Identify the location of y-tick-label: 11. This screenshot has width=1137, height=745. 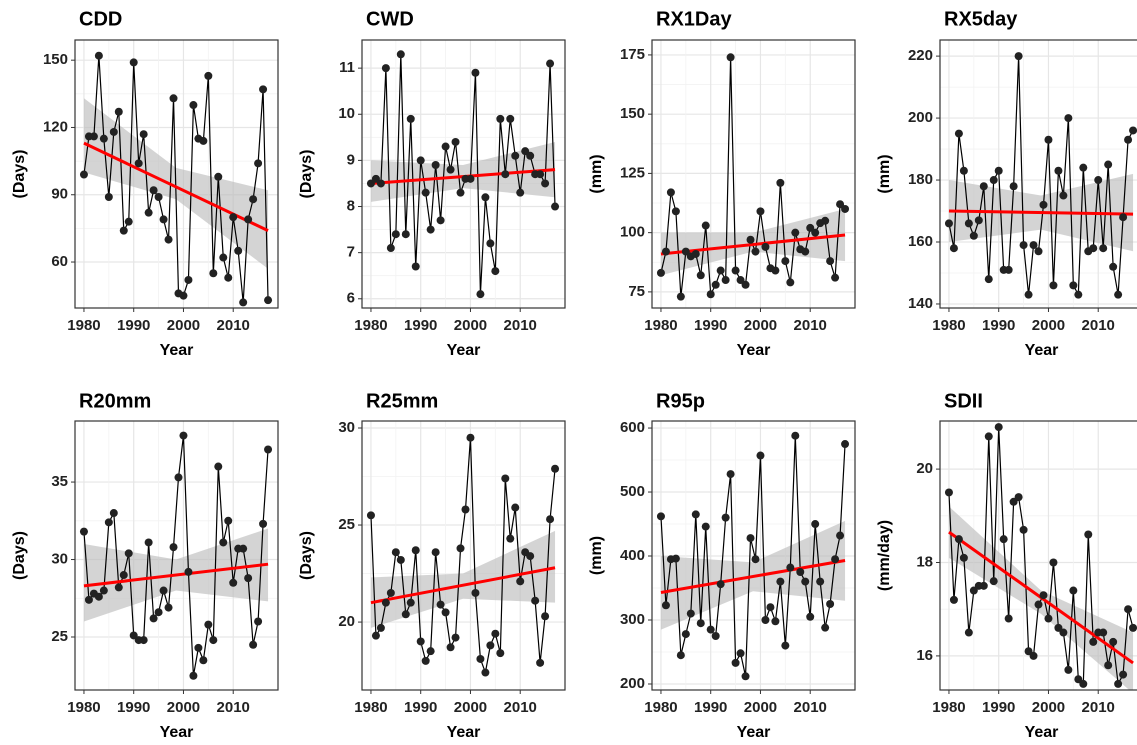
(347, 67).